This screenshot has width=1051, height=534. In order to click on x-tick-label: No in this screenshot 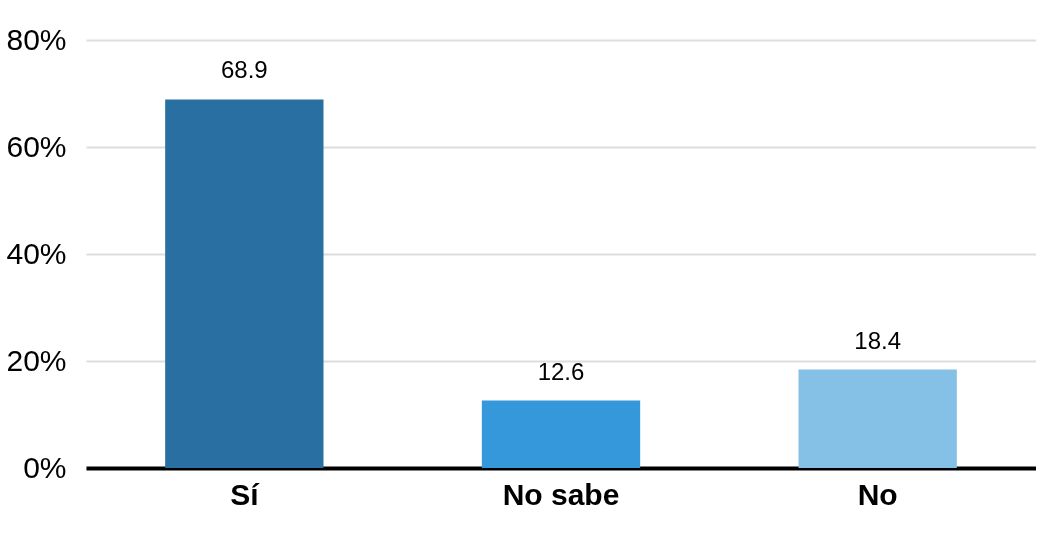, I will do `click(877, 494)`.